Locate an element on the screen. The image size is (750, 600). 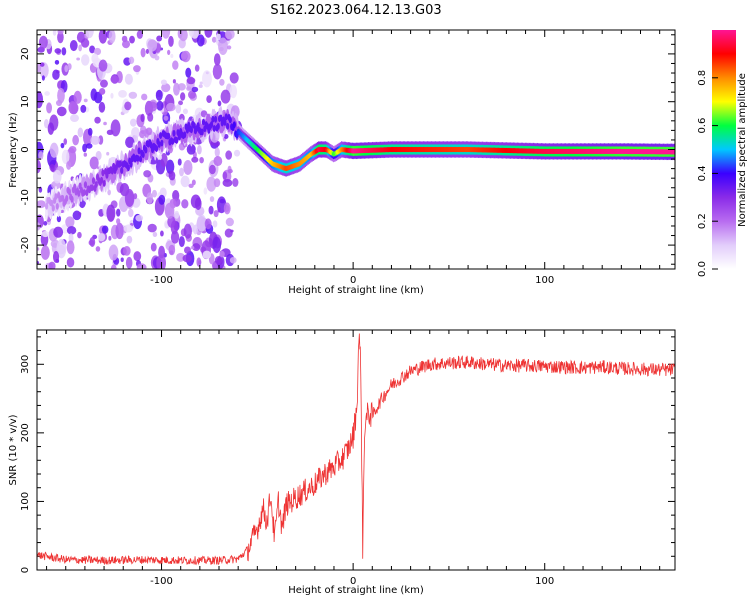
spectrogram-x-tick-label: 0 is located at coordinates (353, 280).